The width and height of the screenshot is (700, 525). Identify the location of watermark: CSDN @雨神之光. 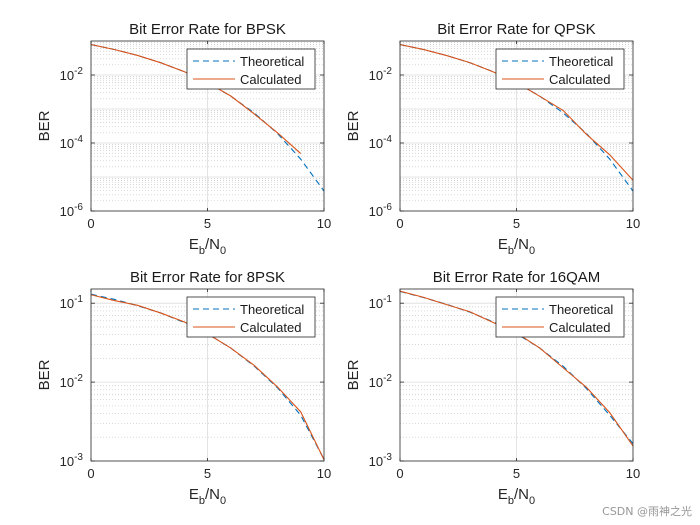
(647, 511).